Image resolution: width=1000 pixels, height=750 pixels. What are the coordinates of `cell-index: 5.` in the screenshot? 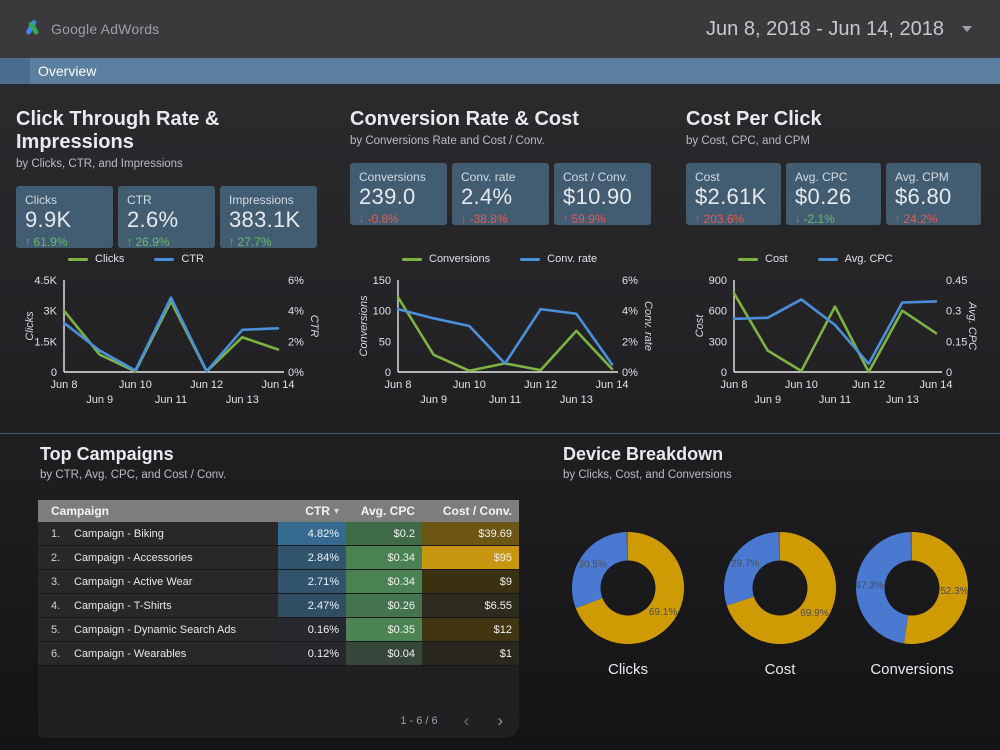 It's located at (56, 629).